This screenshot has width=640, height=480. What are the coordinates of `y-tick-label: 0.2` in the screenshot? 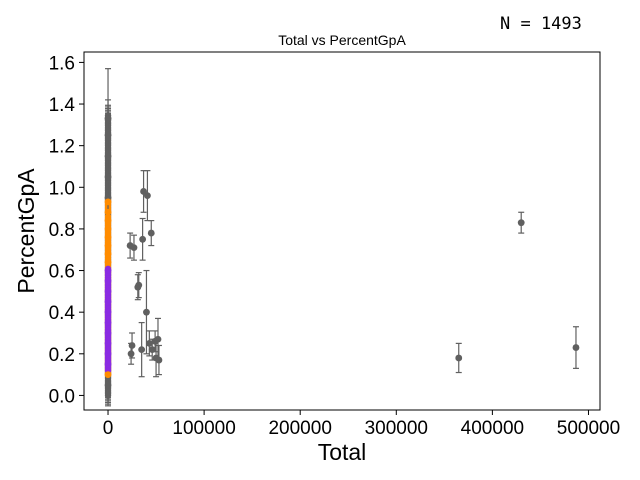 It's located at (62, 355).